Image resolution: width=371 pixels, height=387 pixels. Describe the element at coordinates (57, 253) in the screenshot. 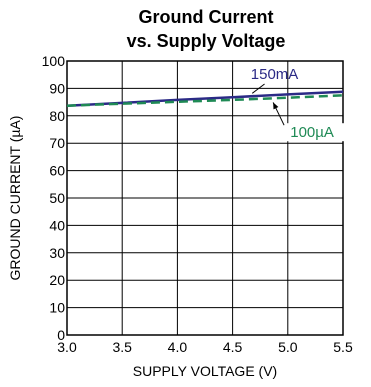

I see `y-tick-label-3: 30` at that location.